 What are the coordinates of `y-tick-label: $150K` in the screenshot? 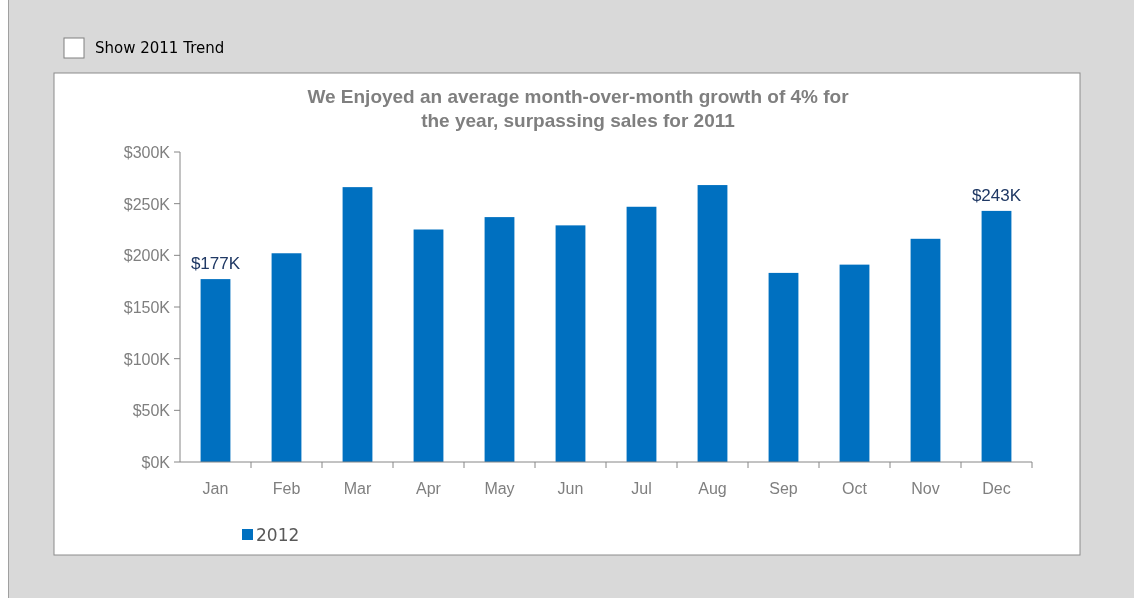 It's located at (147, 307).